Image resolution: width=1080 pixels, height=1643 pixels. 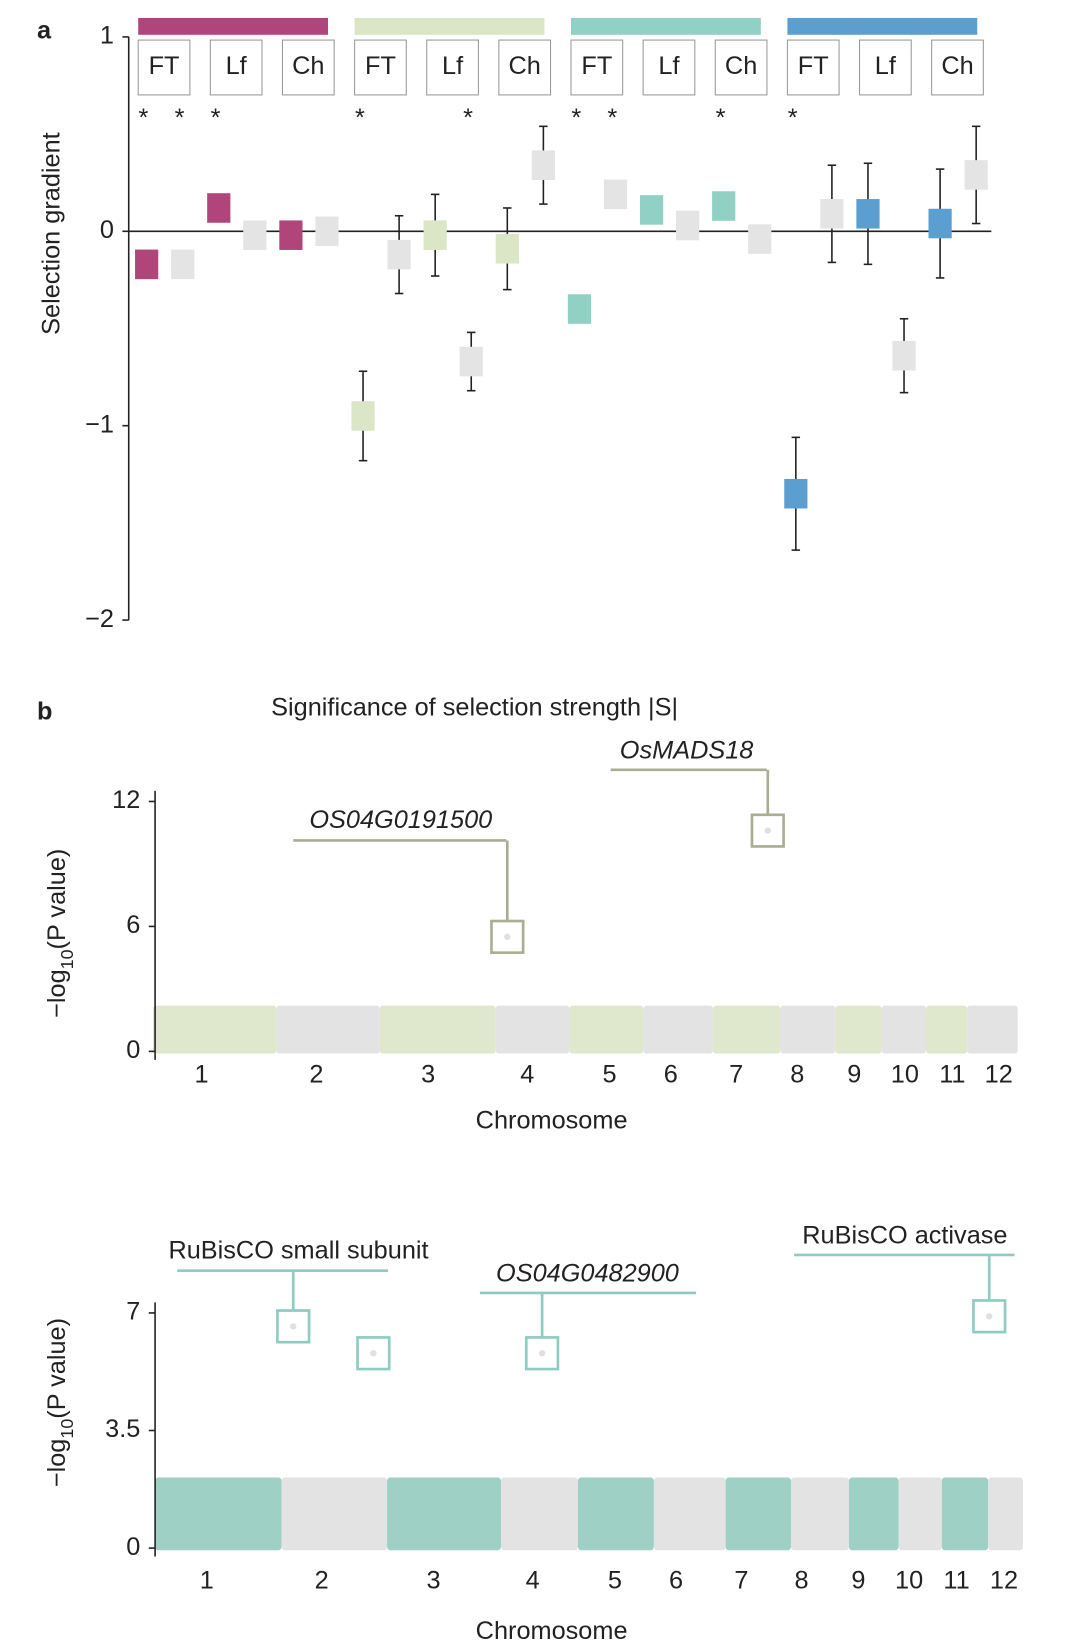 What do you see at coordinates (587, 1274) in the screenshot?
I see `gene-label: OS04G0482900` at bounding box center [587, 1274].